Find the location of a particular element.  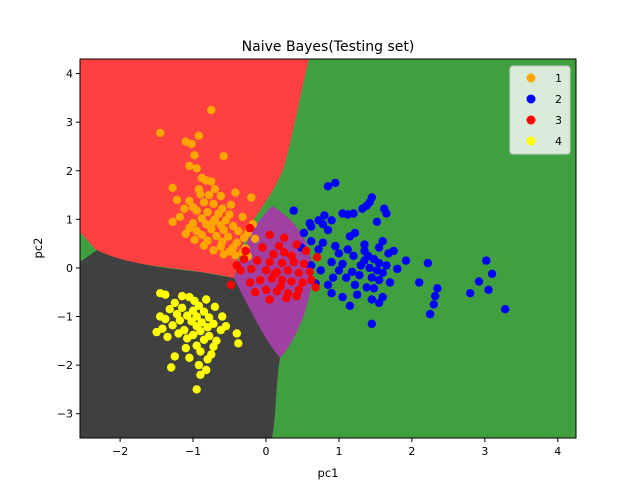

y-axis-label: pc2 is located at coordinates (38, 248).